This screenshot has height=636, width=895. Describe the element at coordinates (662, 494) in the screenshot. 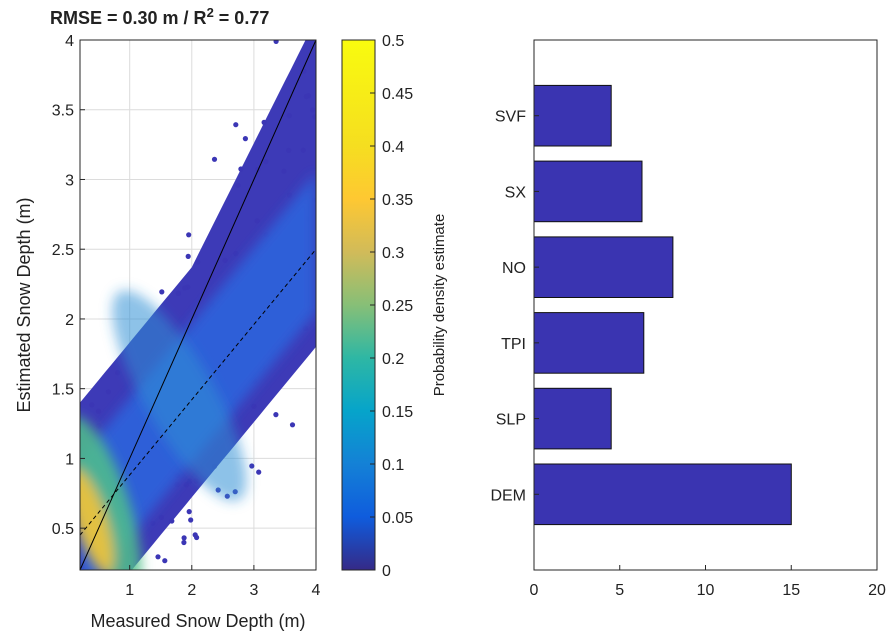

I see `bar-dem` at that location.